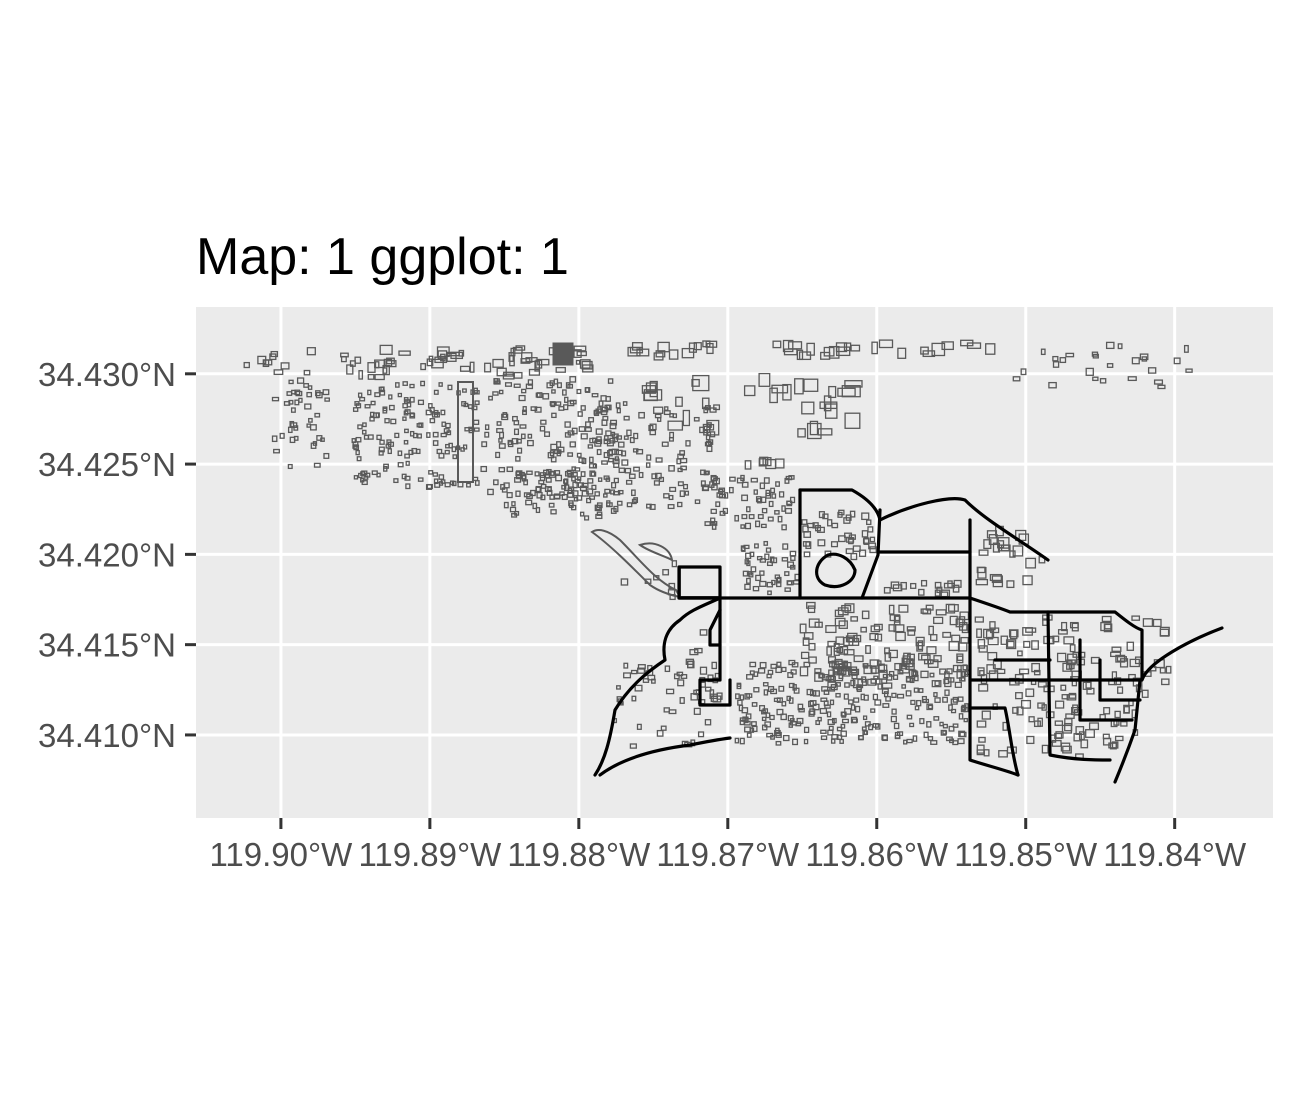 The height and width of the screenshot is (1105, 1295). What do you see at coordinates (655, 552) in the screenshot?
I see `slough-outline` at bounding box center [655, 552].